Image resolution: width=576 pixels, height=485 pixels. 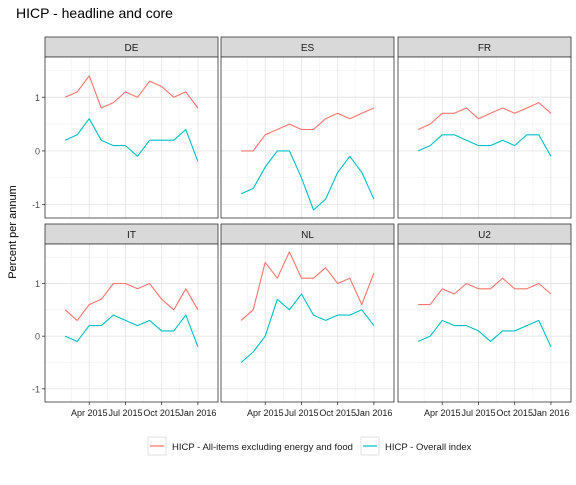 I want to click on y-axis-label: Percent per annum, so click(x=13, y=232).